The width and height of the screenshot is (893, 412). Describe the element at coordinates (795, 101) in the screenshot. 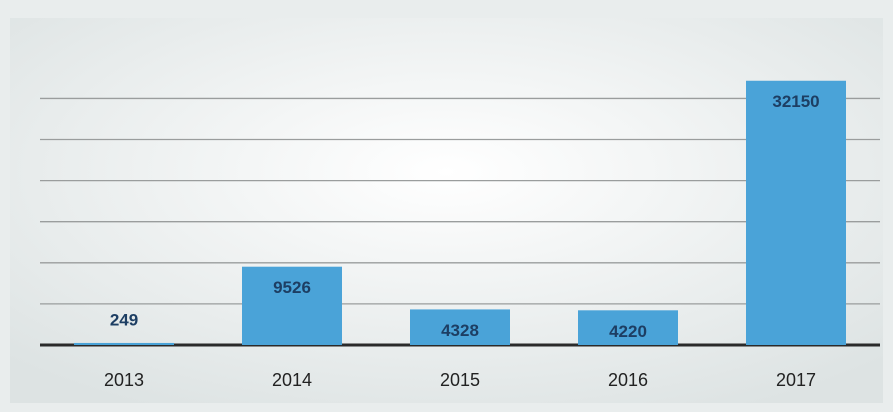

I see `data-label: 32150` at that location.